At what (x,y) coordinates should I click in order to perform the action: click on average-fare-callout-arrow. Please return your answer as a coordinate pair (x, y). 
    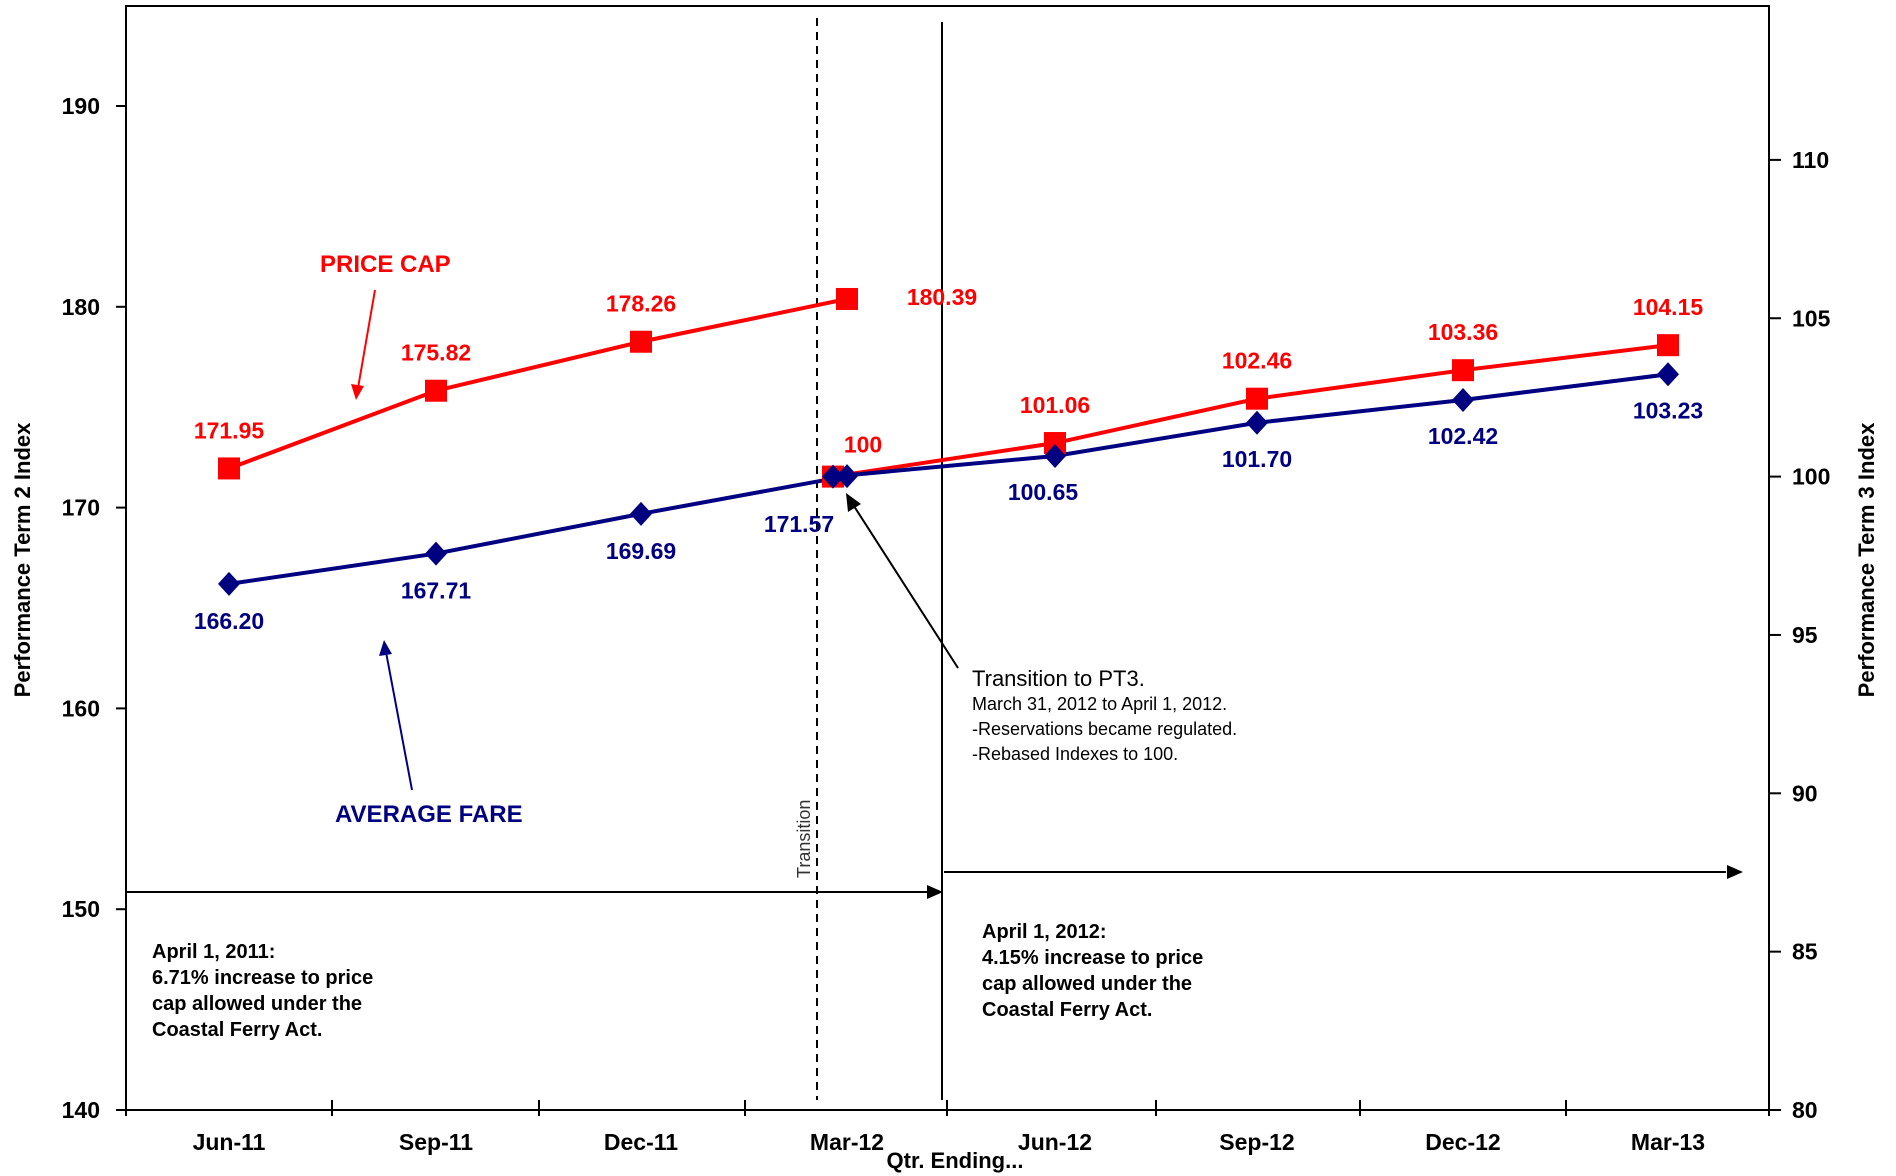
    Looking at the image, I should click on (399, 721).